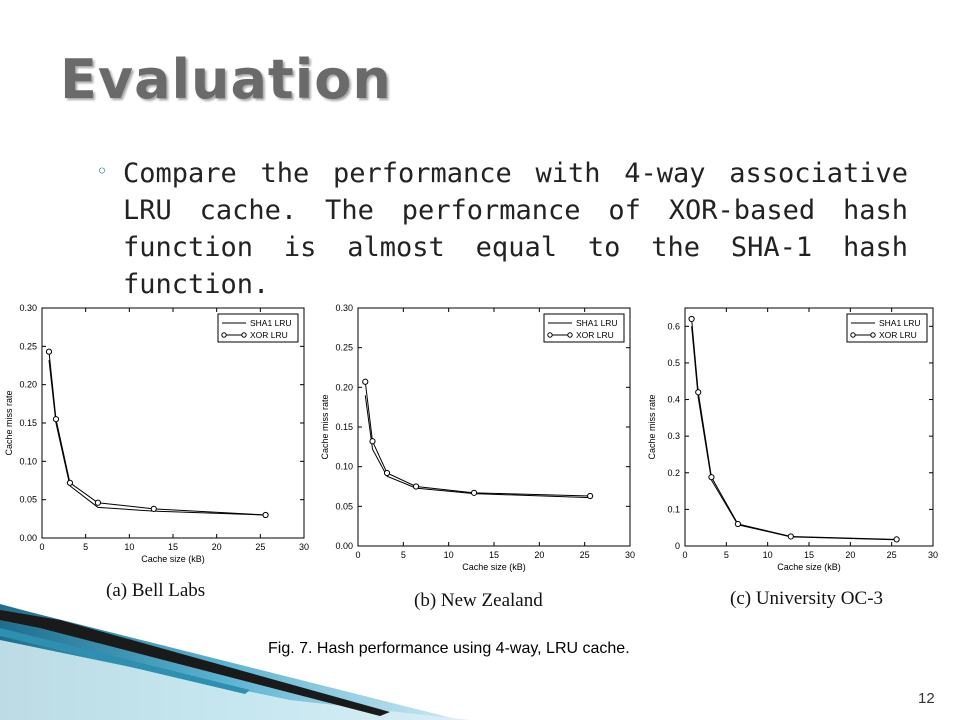 The image size is (960, 720). What do you see at coordinates (673, 326) in the screenshot?
I see `y-tick-label: 0.6` at bounding box center [673, 326].